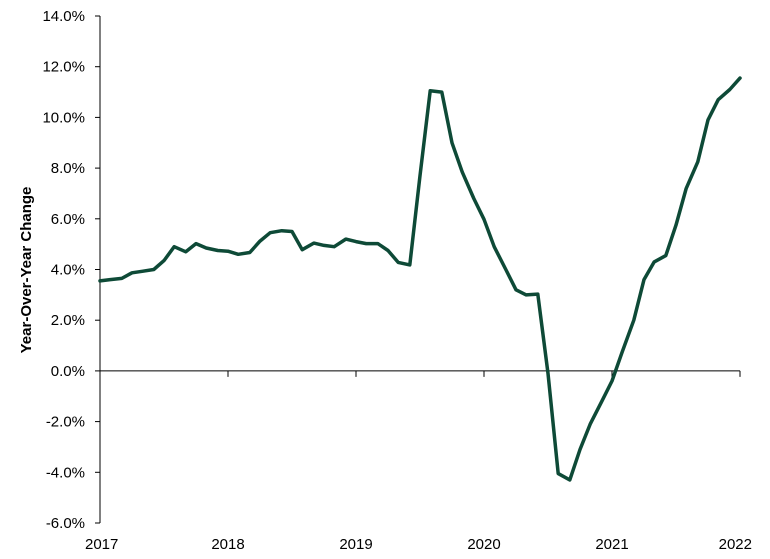 This screenshot has width=770, height=559. Describe the element at coordinates (63, 67) in the screenshot. I see `y-tick-label: 12.0%` at that location.